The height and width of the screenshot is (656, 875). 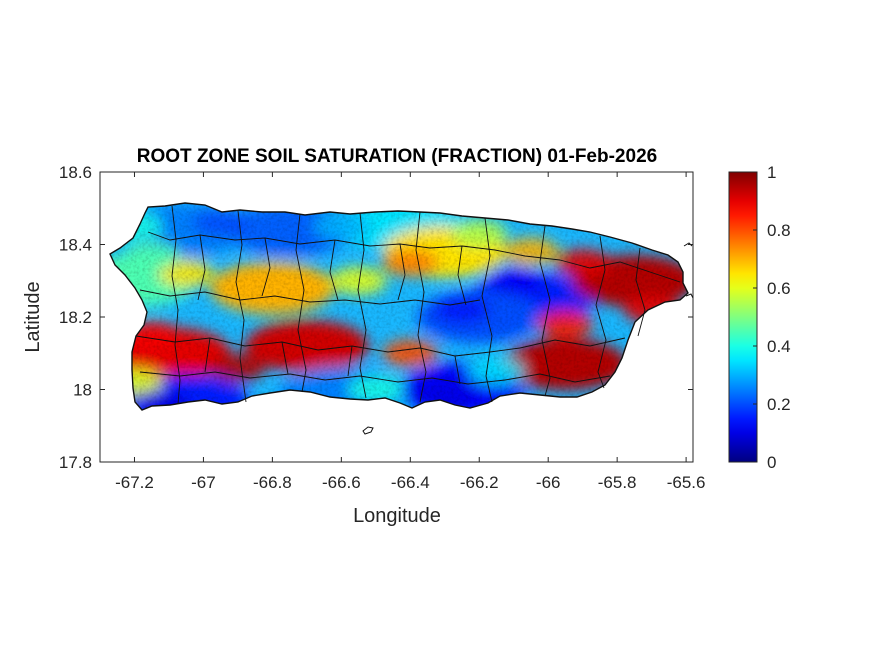 I want to click on x-tick-label: -66, so click(x=548, y=482).